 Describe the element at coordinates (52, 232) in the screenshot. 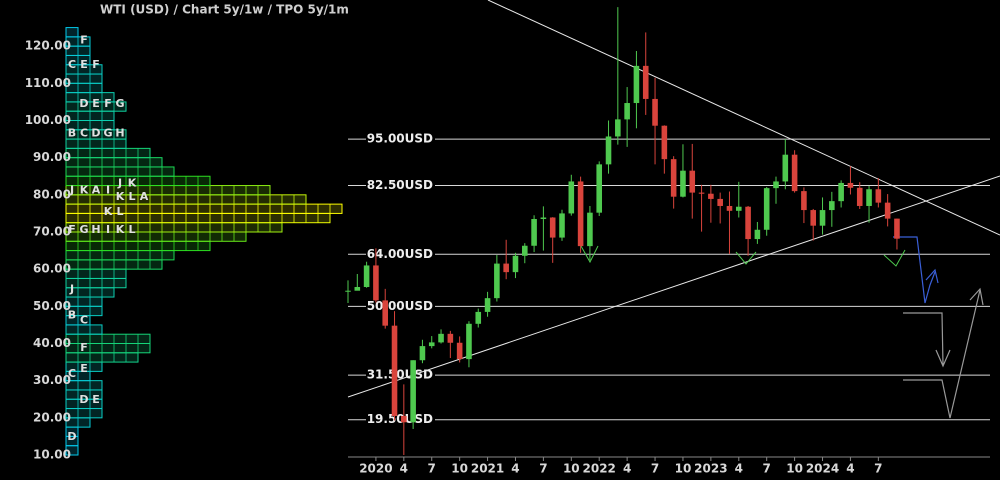

I see `y-tick-label: 70.00` at that location.